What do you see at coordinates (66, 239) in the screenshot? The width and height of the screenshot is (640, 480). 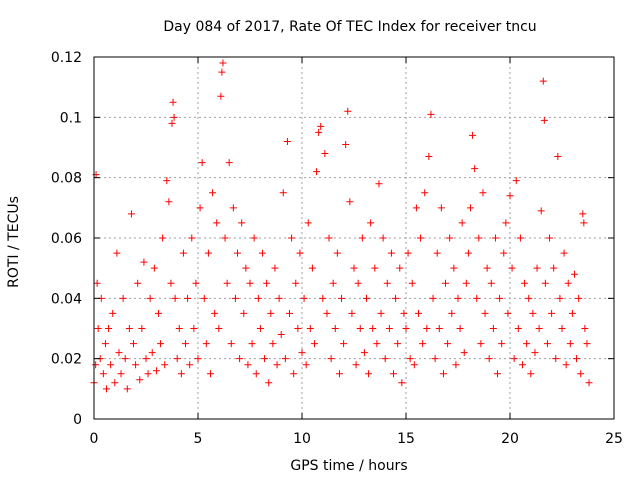 I see `y-tick-label: 0.06` at bounding box center [66, 239].